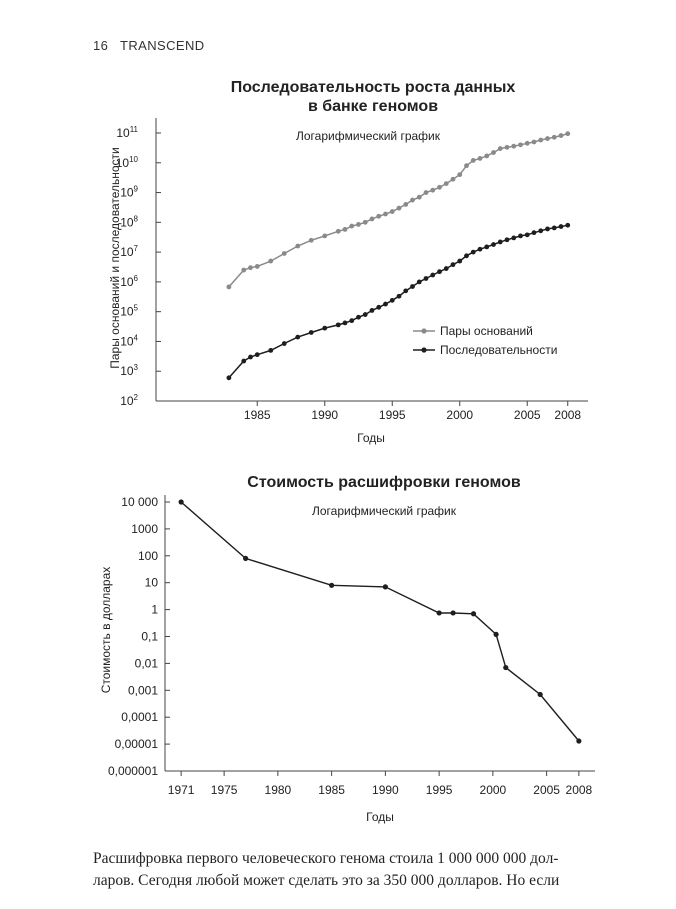 The width and height of the screenshot is (676, 909). Describe the element at coordinates (101, 45) in the screenshot. I see `page-number: 16` at that location.